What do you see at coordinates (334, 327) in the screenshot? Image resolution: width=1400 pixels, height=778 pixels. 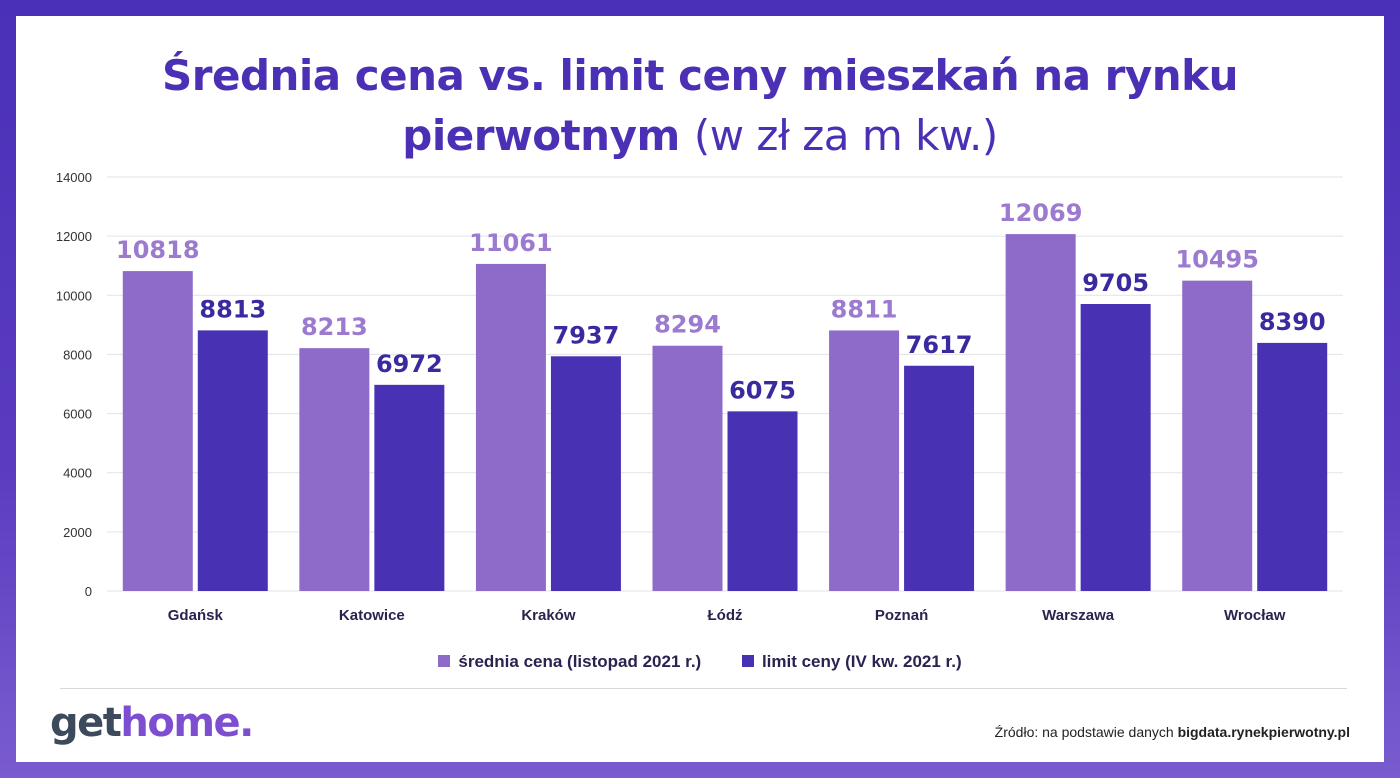 I see `data-label-avg: 8213` at bounding box center [334, 327].